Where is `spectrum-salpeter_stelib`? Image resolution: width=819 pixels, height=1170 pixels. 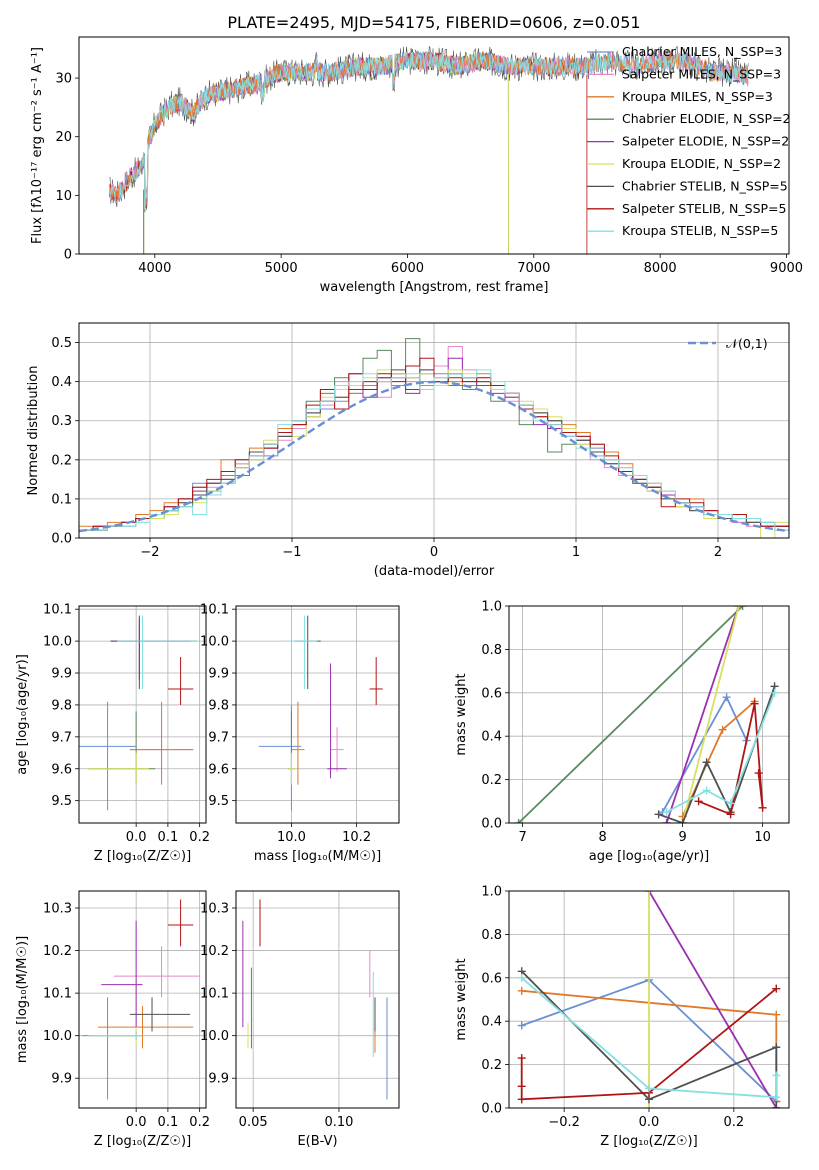 spectrum-salpeter_stelib is located at coordinates (348, 152).